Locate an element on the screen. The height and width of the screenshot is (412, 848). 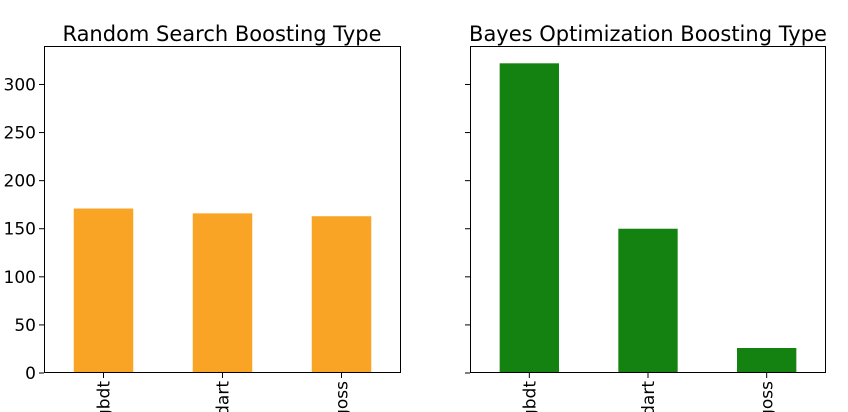
random-search-ytick-label: 0 is located at coordinates (30, 374).